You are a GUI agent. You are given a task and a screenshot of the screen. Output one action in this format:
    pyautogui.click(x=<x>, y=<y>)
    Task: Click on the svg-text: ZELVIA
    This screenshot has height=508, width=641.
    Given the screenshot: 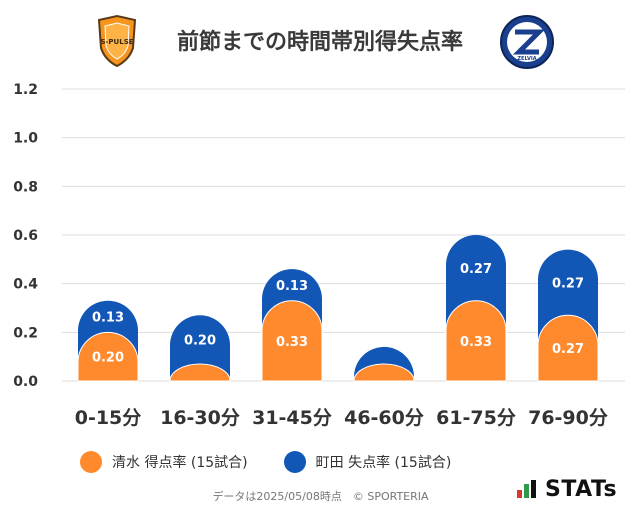 What is the action you would take?
    pyautogui.click(x=526, y=59)
    